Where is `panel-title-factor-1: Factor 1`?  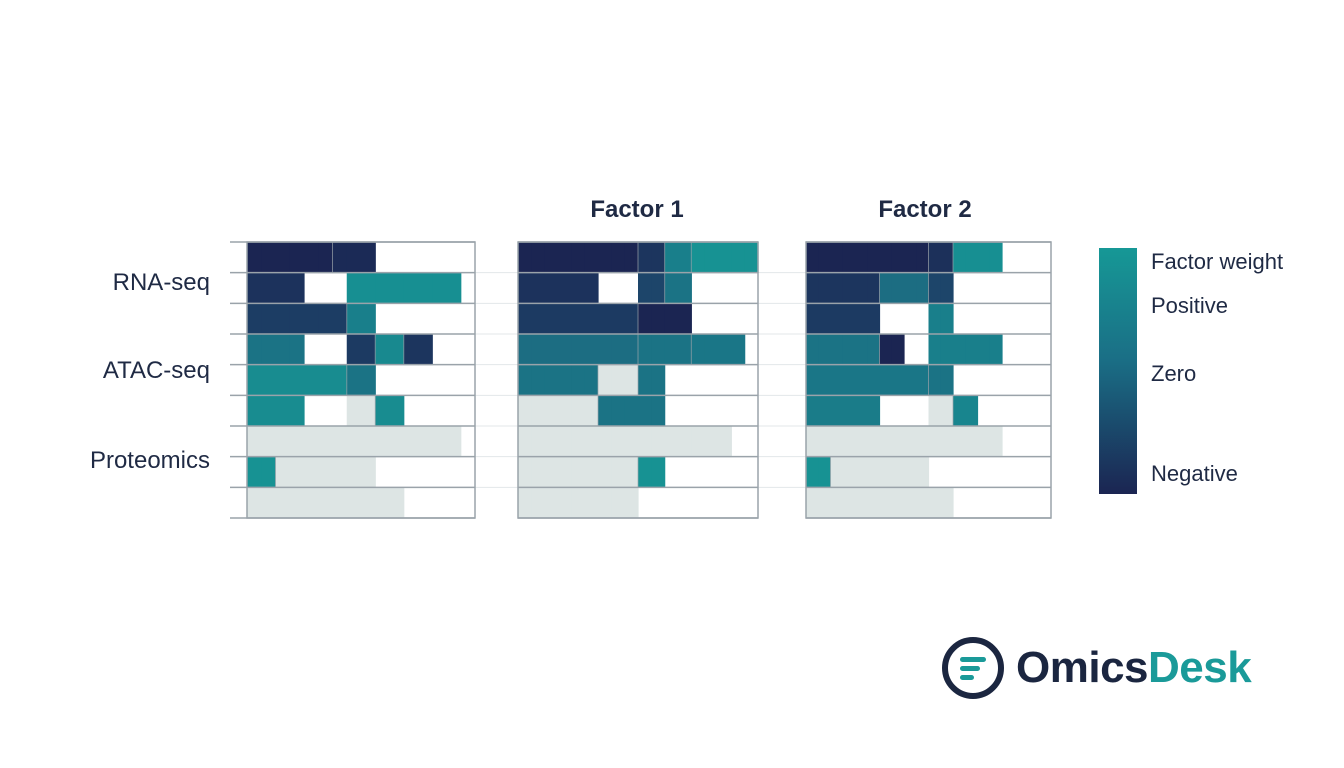
panel-title-factor-1: Factor 1 is located at coordinates (637, 209).